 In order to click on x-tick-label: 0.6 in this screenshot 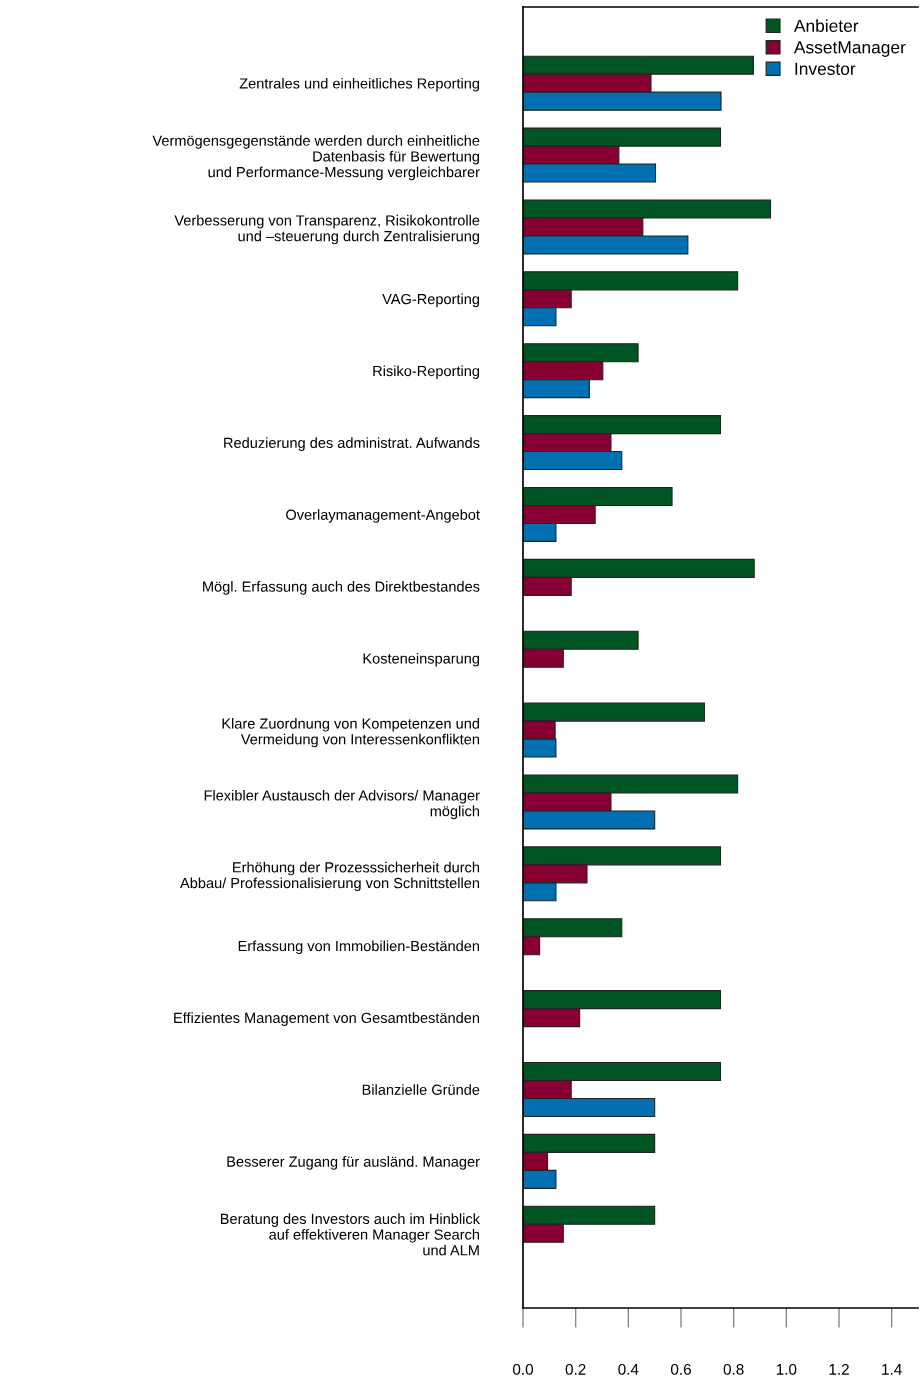, I will do `click(680, 1369)`.